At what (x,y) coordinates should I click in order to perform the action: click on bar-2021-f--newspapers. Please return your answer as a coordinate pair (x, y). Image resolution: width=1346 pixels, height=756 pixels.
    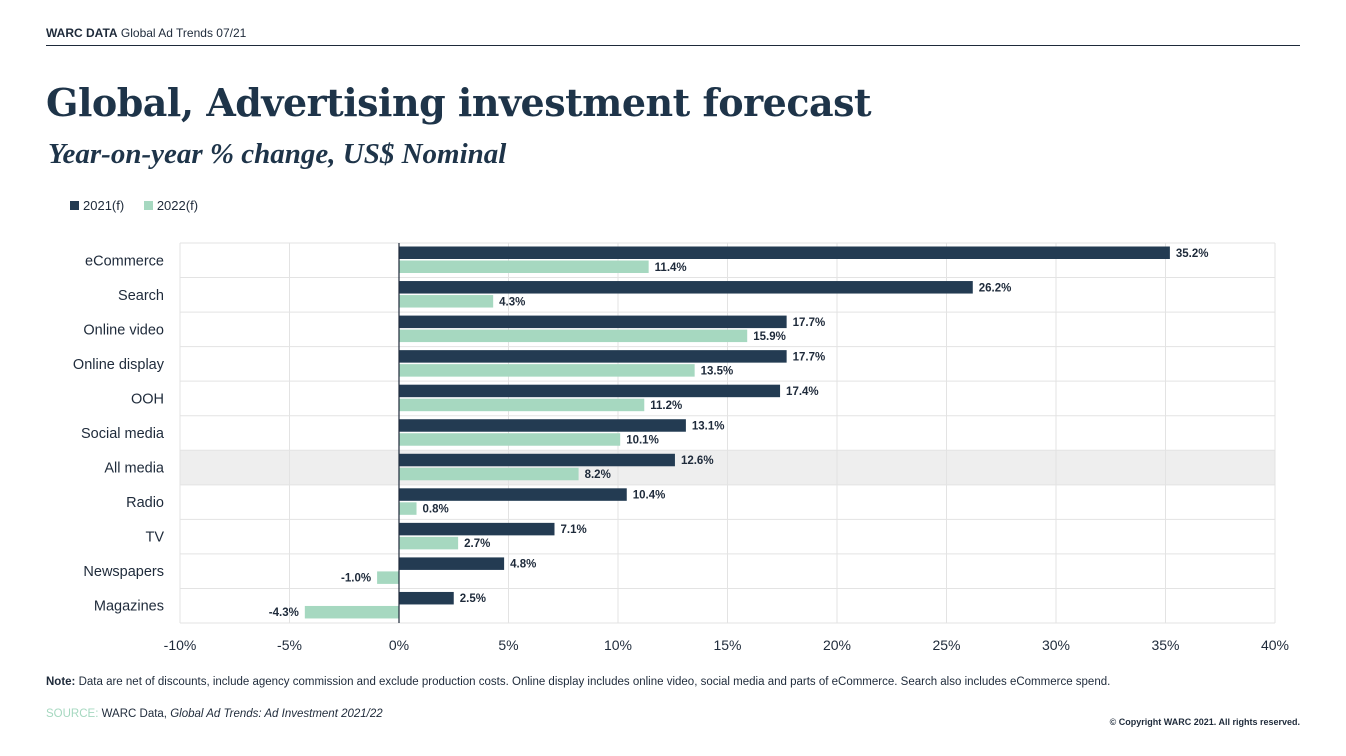
    Looking at the image, I should click on (452, 563).